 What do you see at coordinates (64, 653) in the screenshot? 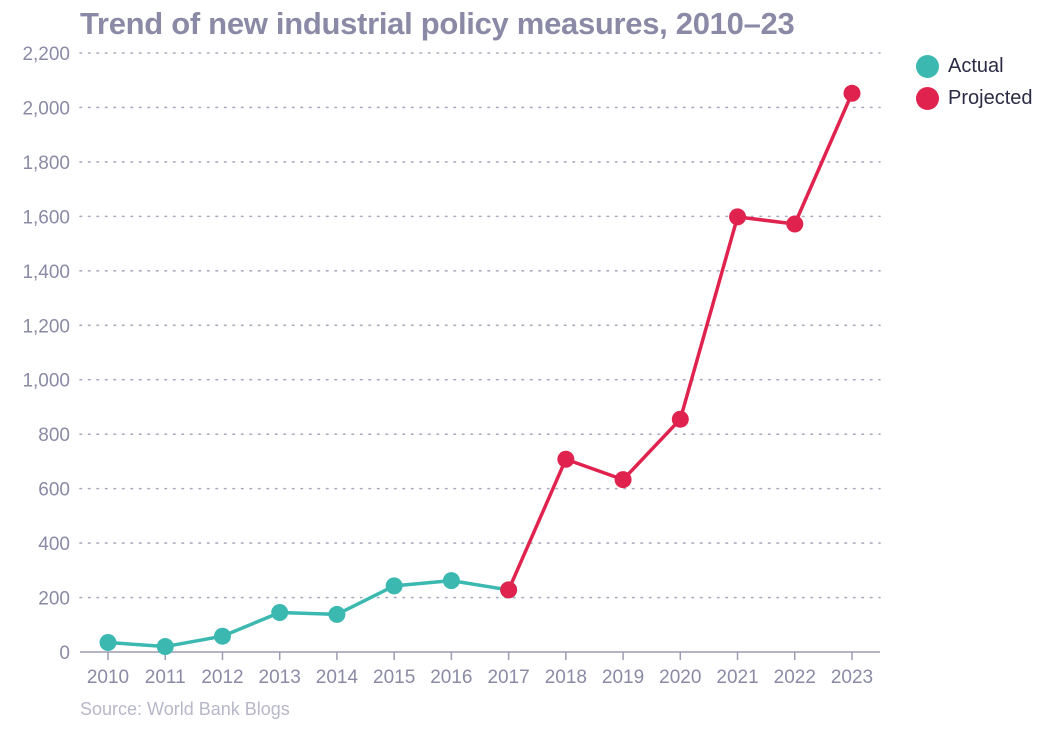
I see `y-tick-label: 0` at bounding box center [64, 653].